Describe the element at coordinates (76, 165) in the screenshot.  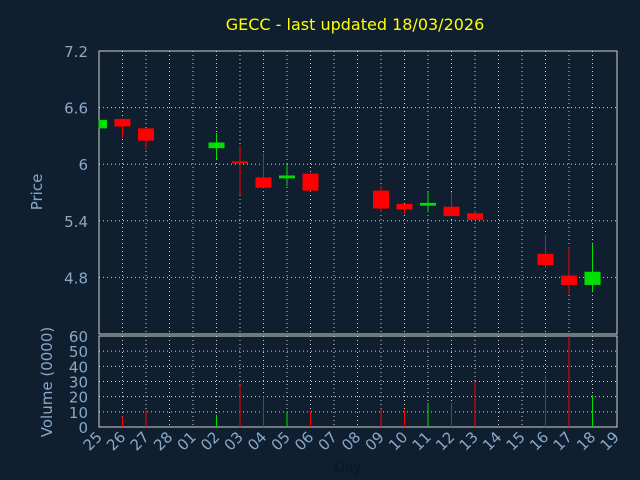
I see `price-y-ticks: 7.2 6.6 6 5.4 4.8` at that location.